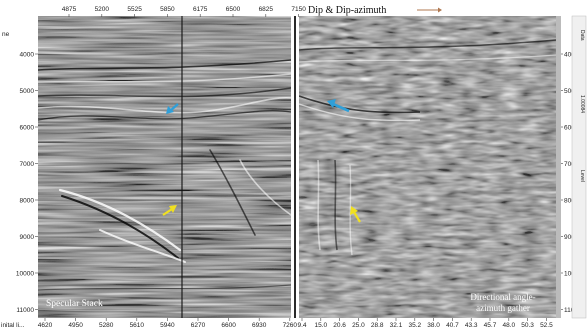 The width and height of the screenshot is (587, 329). I want to click on depth-tick-label: 11000, so click(25, 310).